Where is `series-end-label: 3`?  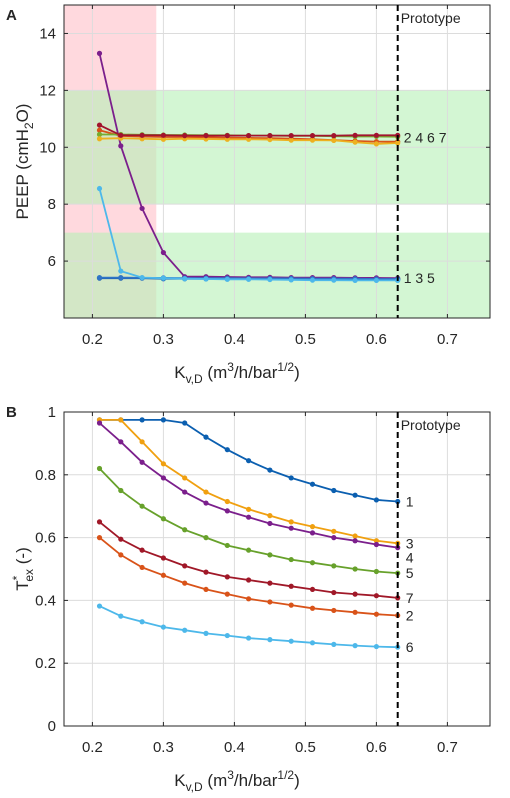 series-end-label: 3 is located at coordinates (410, 543).